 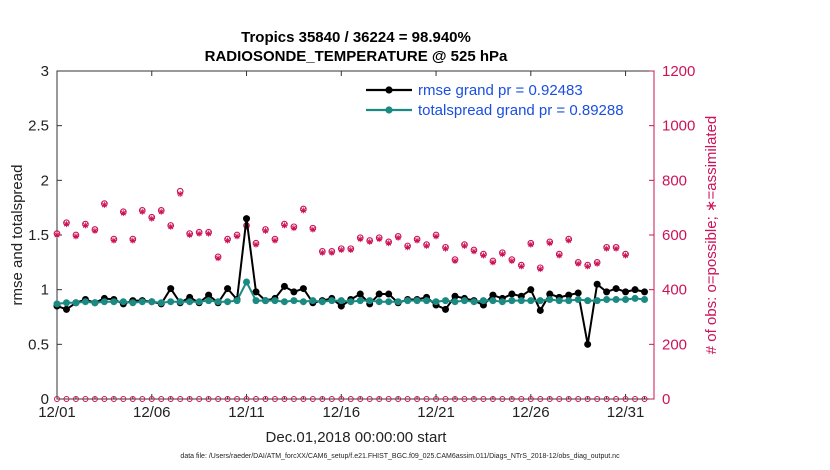 I want to click on y-right-tick-label: 800, so click(x=674, y=180).